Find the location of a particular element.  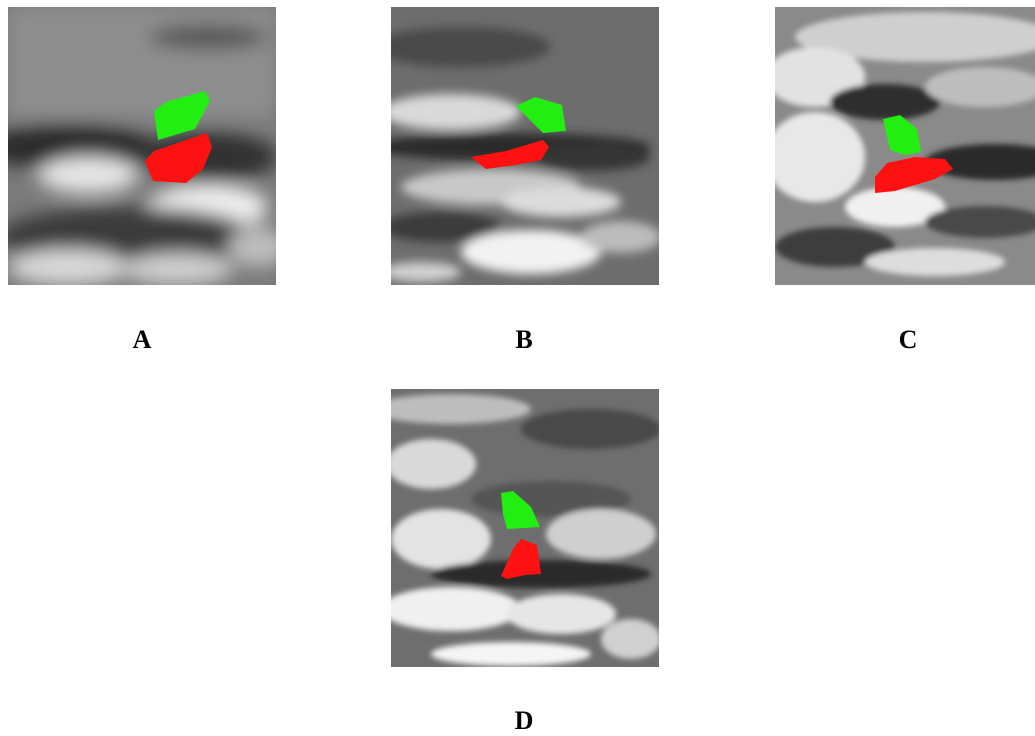

panel-label-d: D is located at coordinates (524, 720).